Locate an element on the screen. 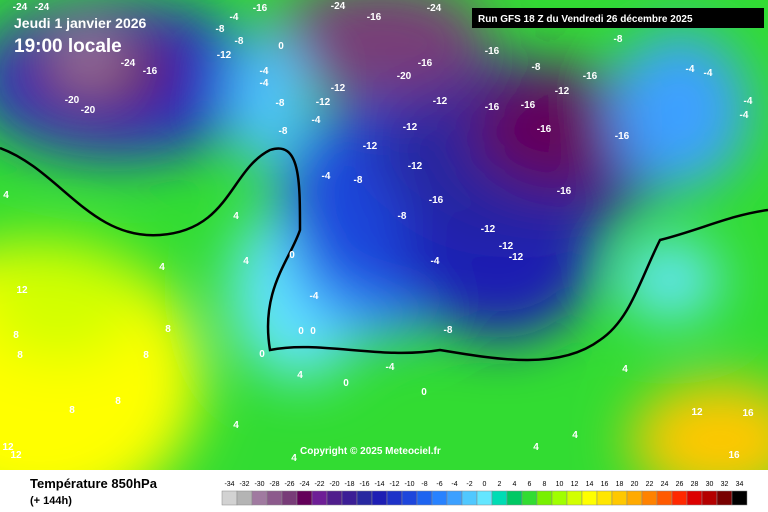  scale-label: -10 is located at coordinates (409, 484).